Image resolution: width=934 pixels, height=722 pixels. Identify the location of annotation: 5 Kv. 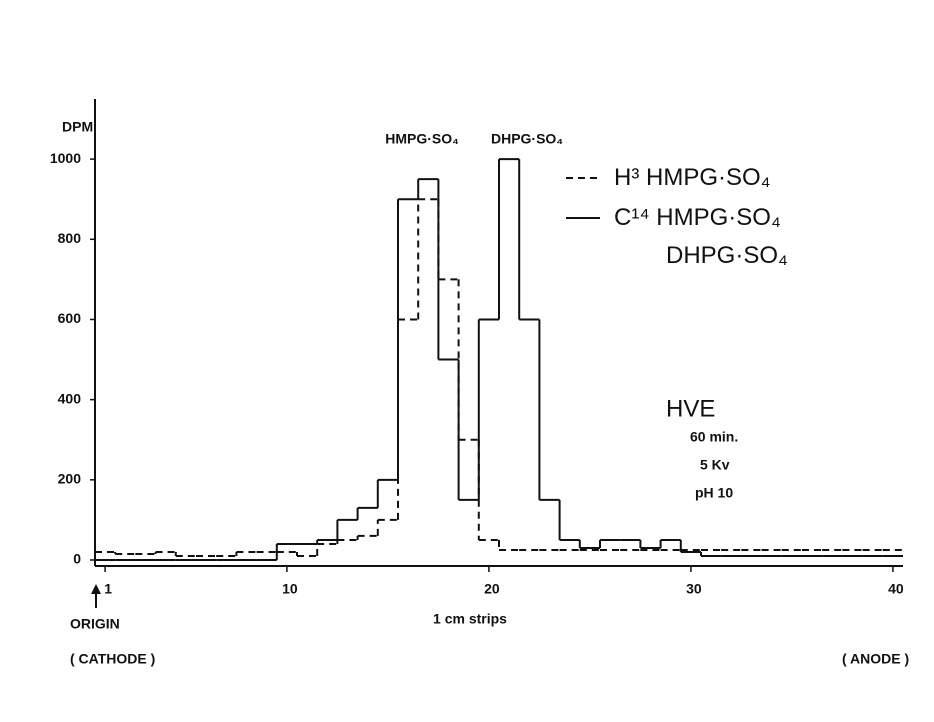
(715, 465).